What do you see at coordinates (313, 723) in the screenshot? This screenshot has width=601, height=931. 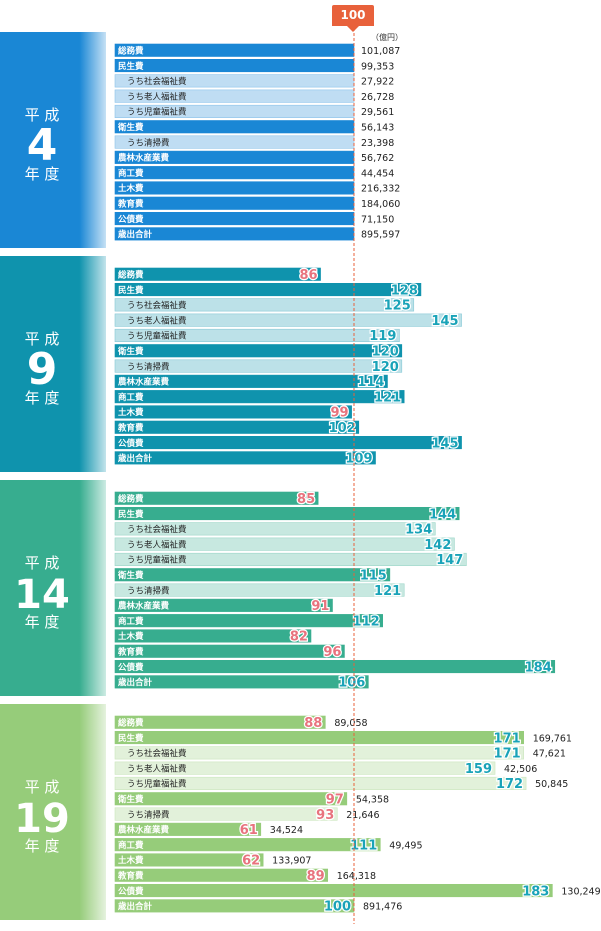 I see `index-label: 88` at bounding box center [313, 723].